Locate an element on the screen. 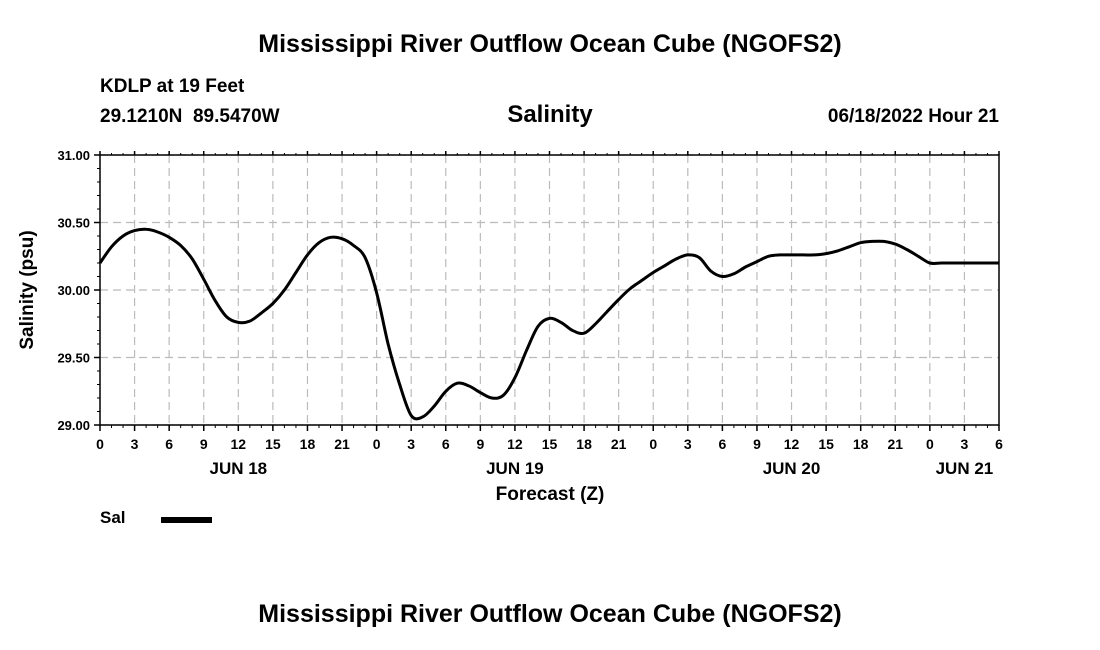 Image resolution: width=1100 pixels, height=650 pixels. y-tick-label: 30.00 is located at coordinates (73, 290).